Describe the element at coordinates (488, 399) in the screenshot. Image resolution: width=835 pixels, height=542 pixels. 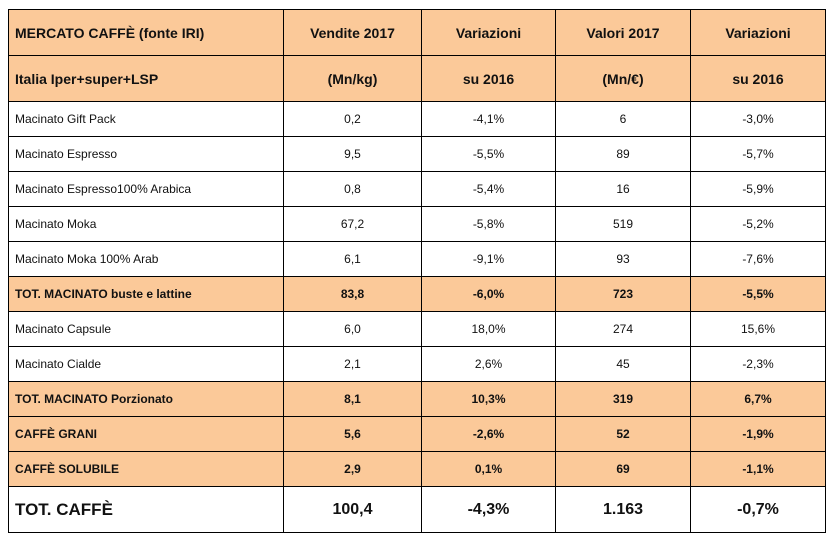
I see `table-cell: 10,3%` at that location.